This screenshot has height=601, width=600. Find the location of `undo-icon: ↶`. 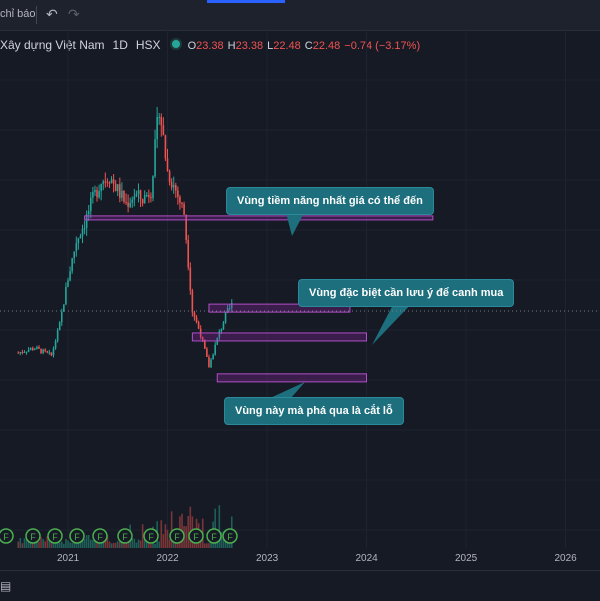

undo-icon: ↶ is located at coordinates (52, 14).